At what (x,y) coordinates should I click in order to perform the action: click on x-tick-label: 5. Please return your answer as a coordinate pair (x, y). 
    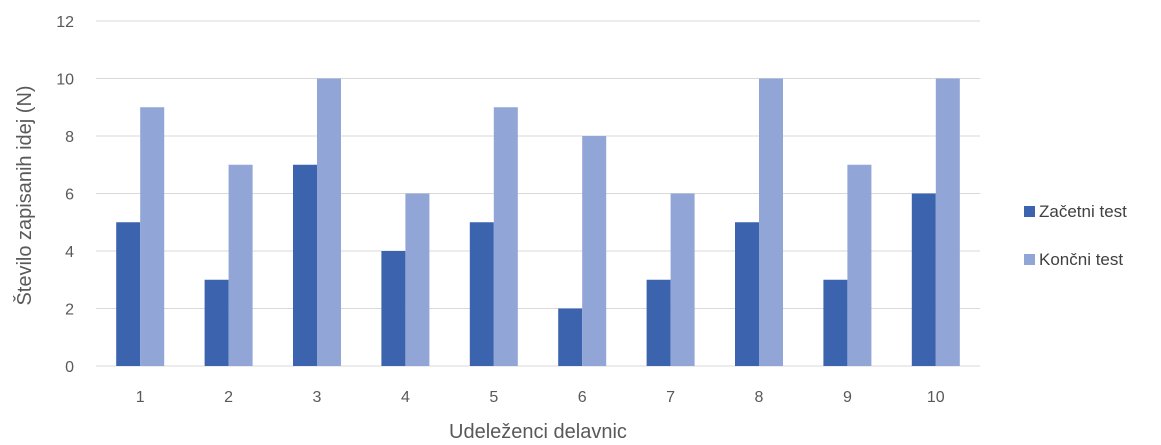
    Looking at the image, I should click on (493, 397).